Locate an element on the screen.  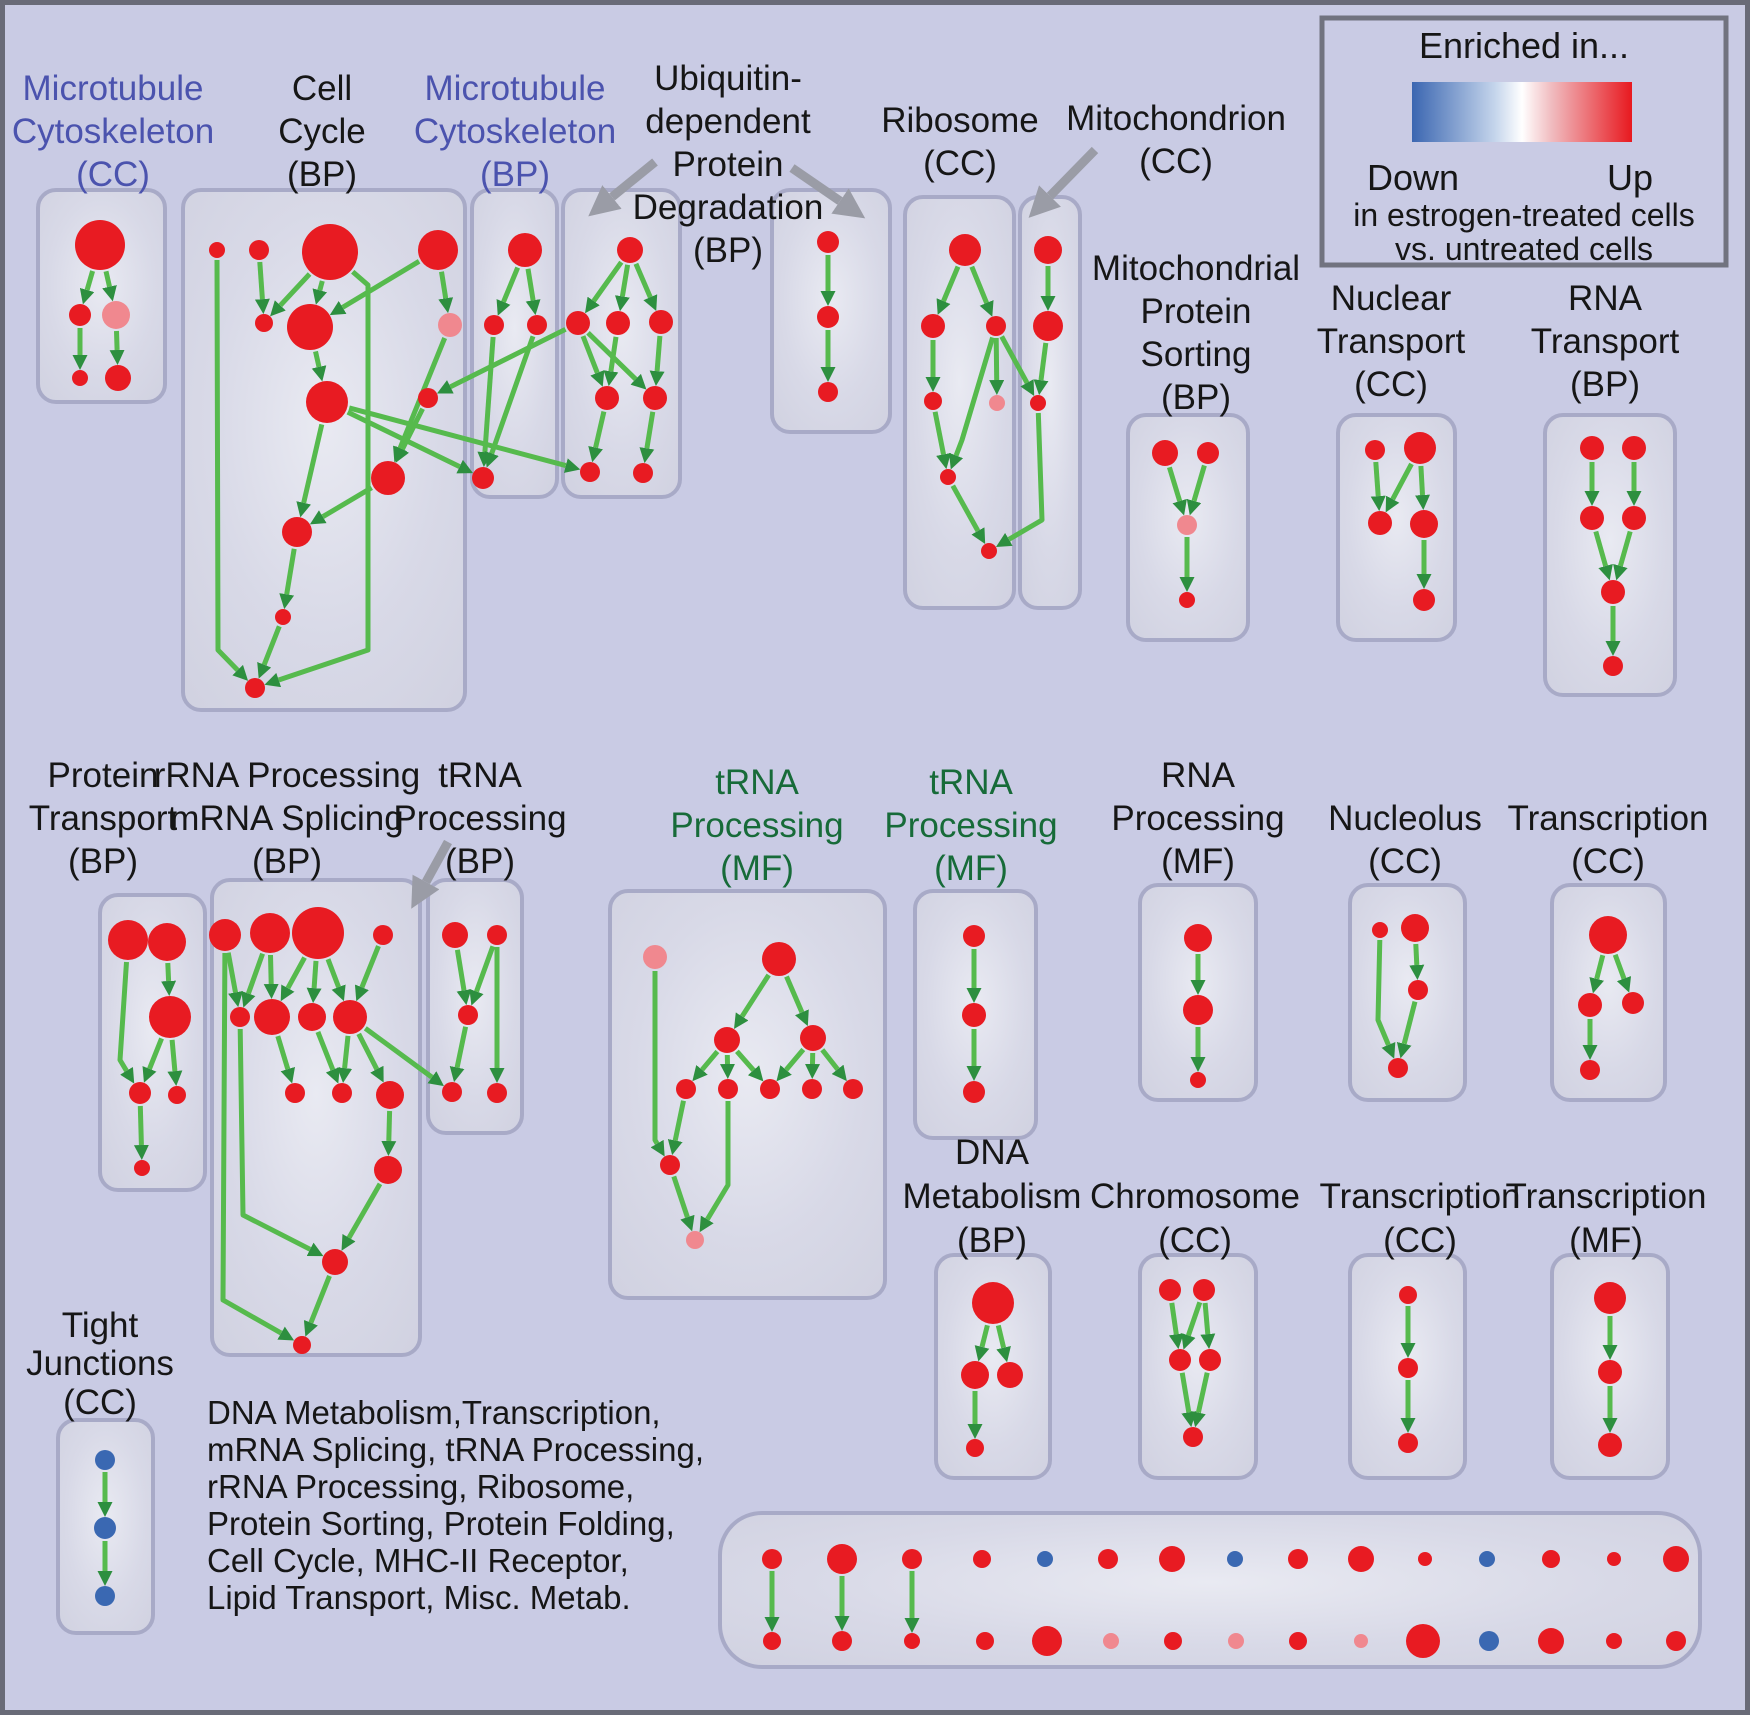
node-miscbox-xs1 is located at coordinates (982, 1559).